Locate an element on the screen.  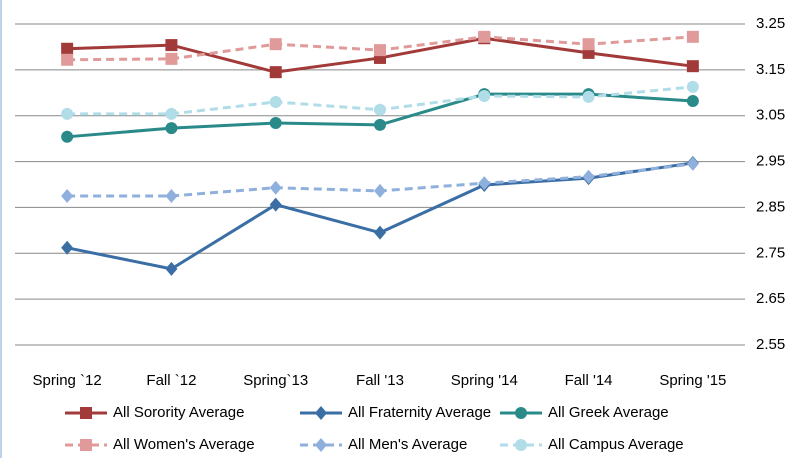
x-tick-label: Spring`13 is located at coordinates (275, 380).